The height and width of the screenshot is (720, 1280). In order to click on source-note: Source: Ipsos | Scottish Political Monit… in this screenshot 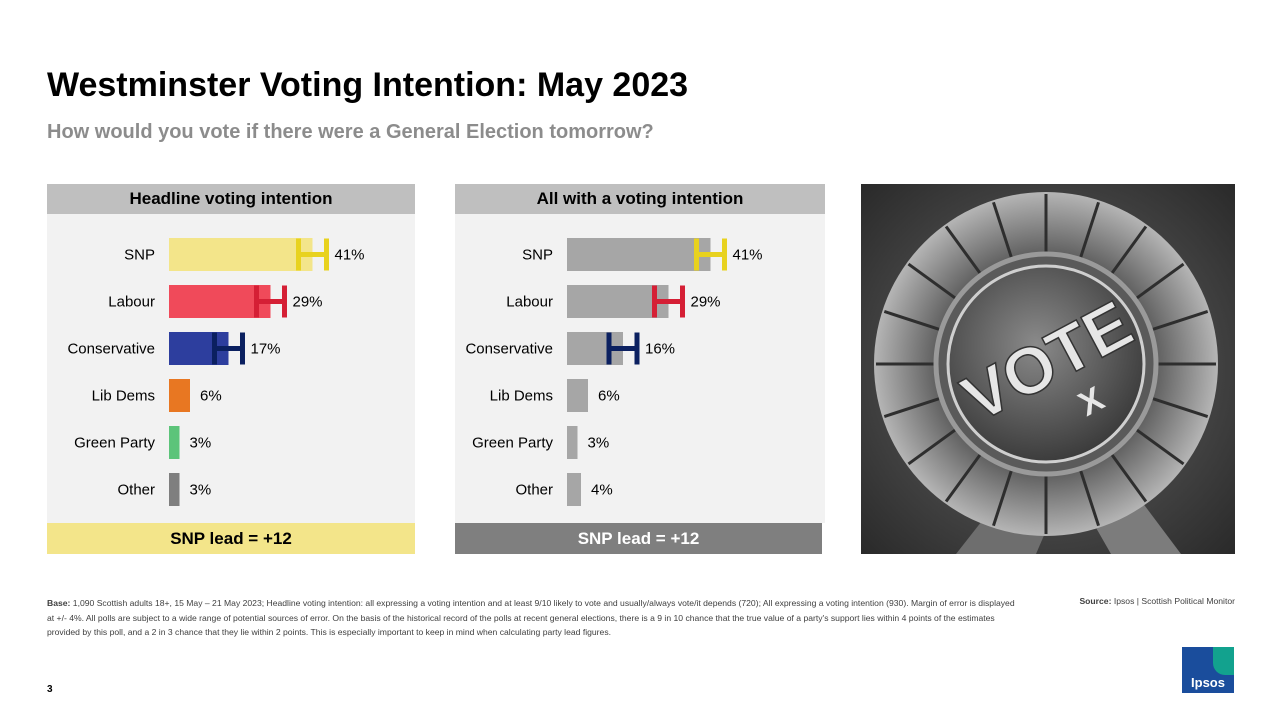, I will do `click(1157, 601)`.